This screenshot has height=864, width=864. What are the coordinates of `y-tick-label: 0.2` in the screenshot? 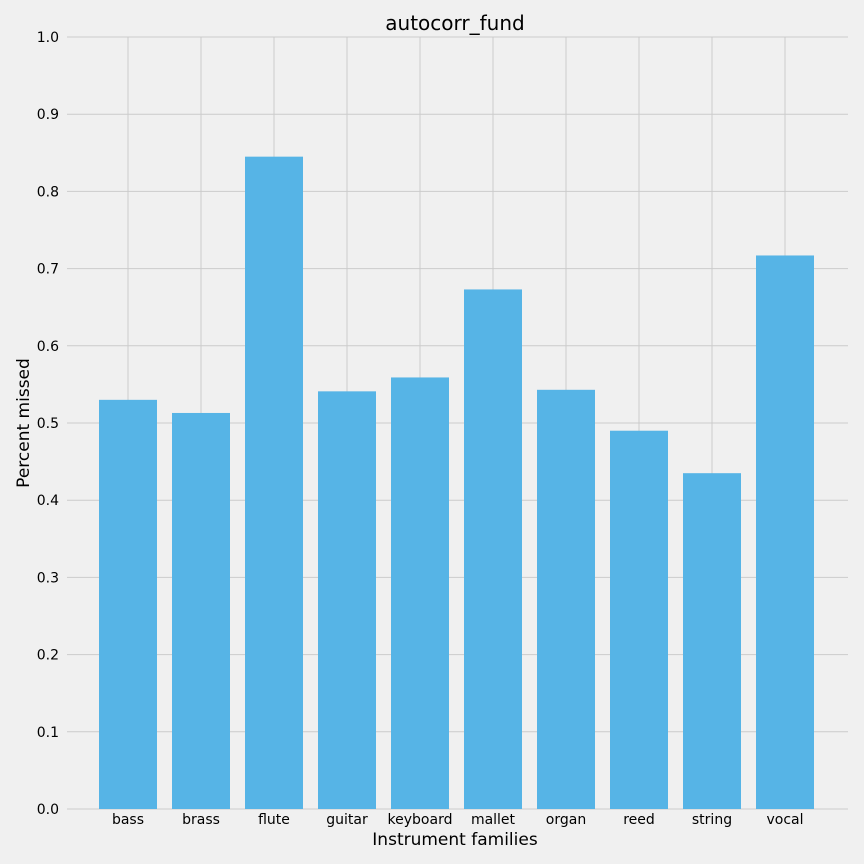 It's located at (48, 656).